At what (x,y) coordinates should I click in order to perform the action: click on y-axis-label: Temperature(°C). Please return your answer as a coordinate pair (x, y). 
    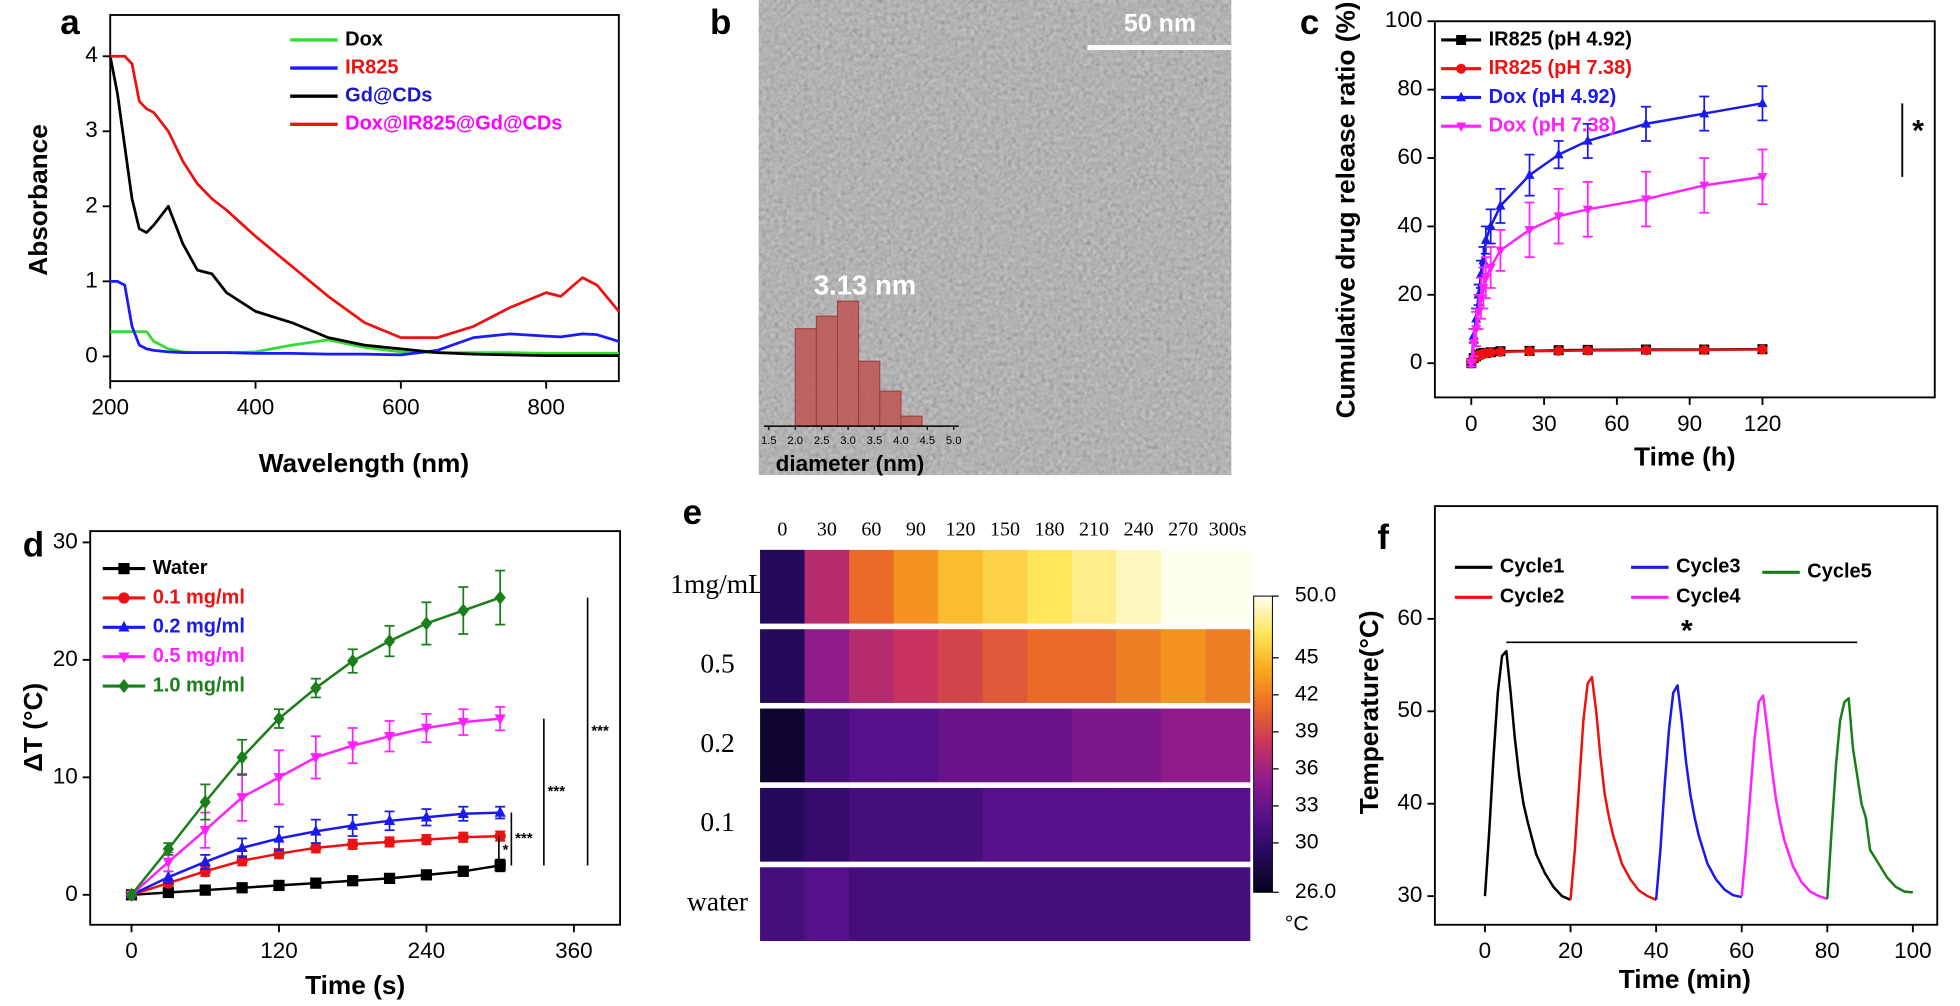
    Looking at the image, I should click on (1369, 712).